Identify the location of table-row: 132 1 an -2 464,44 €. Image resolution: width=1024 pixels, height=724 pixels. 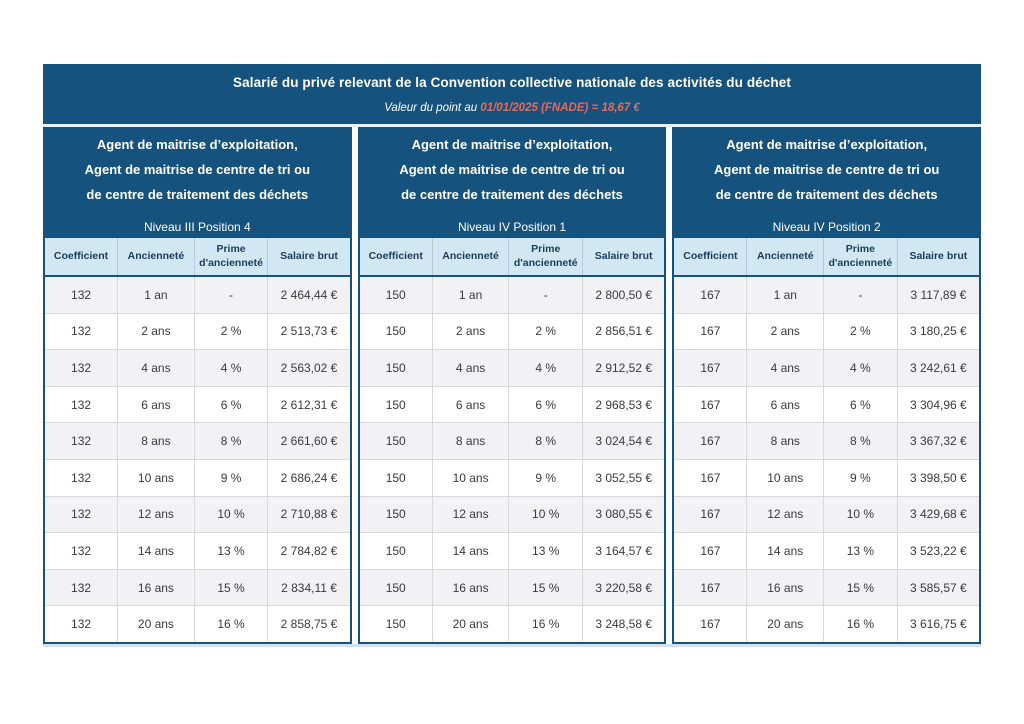
(197, 295).